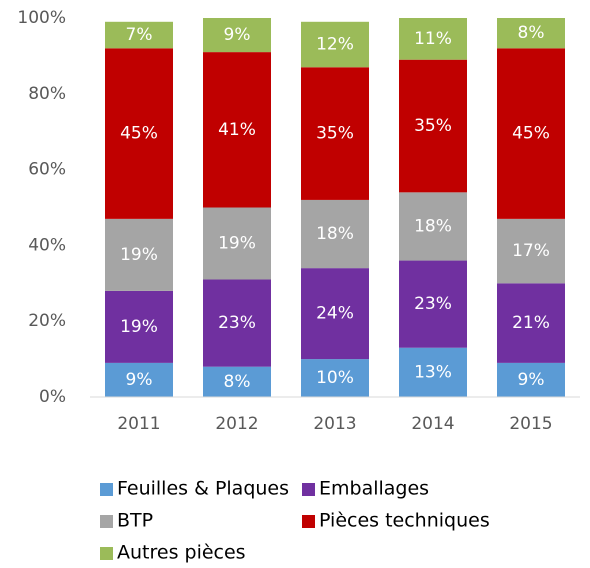 The image size is (590, 568). What do you see at coordinates (135, 521) in the screenshot?
I see `legend-label: BTP` at bounding box center [135, 521].